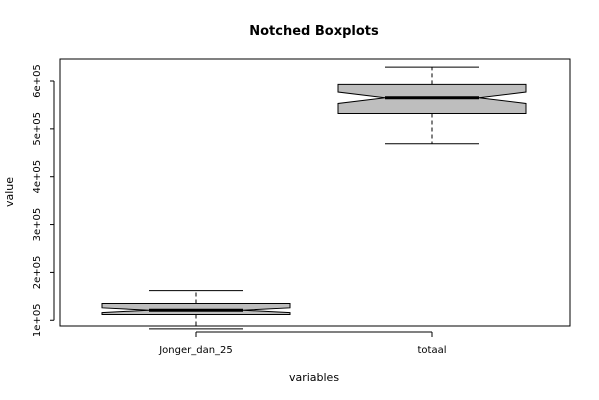 The height and width of the screenshot is (400, 599). What do you see at coordinates (43, 200) in the screenshot?
I see `y-axis: 1e+05 2e+05 3e+05 4e+05 5e+05 6e+05` at bounding box center [43, 200].